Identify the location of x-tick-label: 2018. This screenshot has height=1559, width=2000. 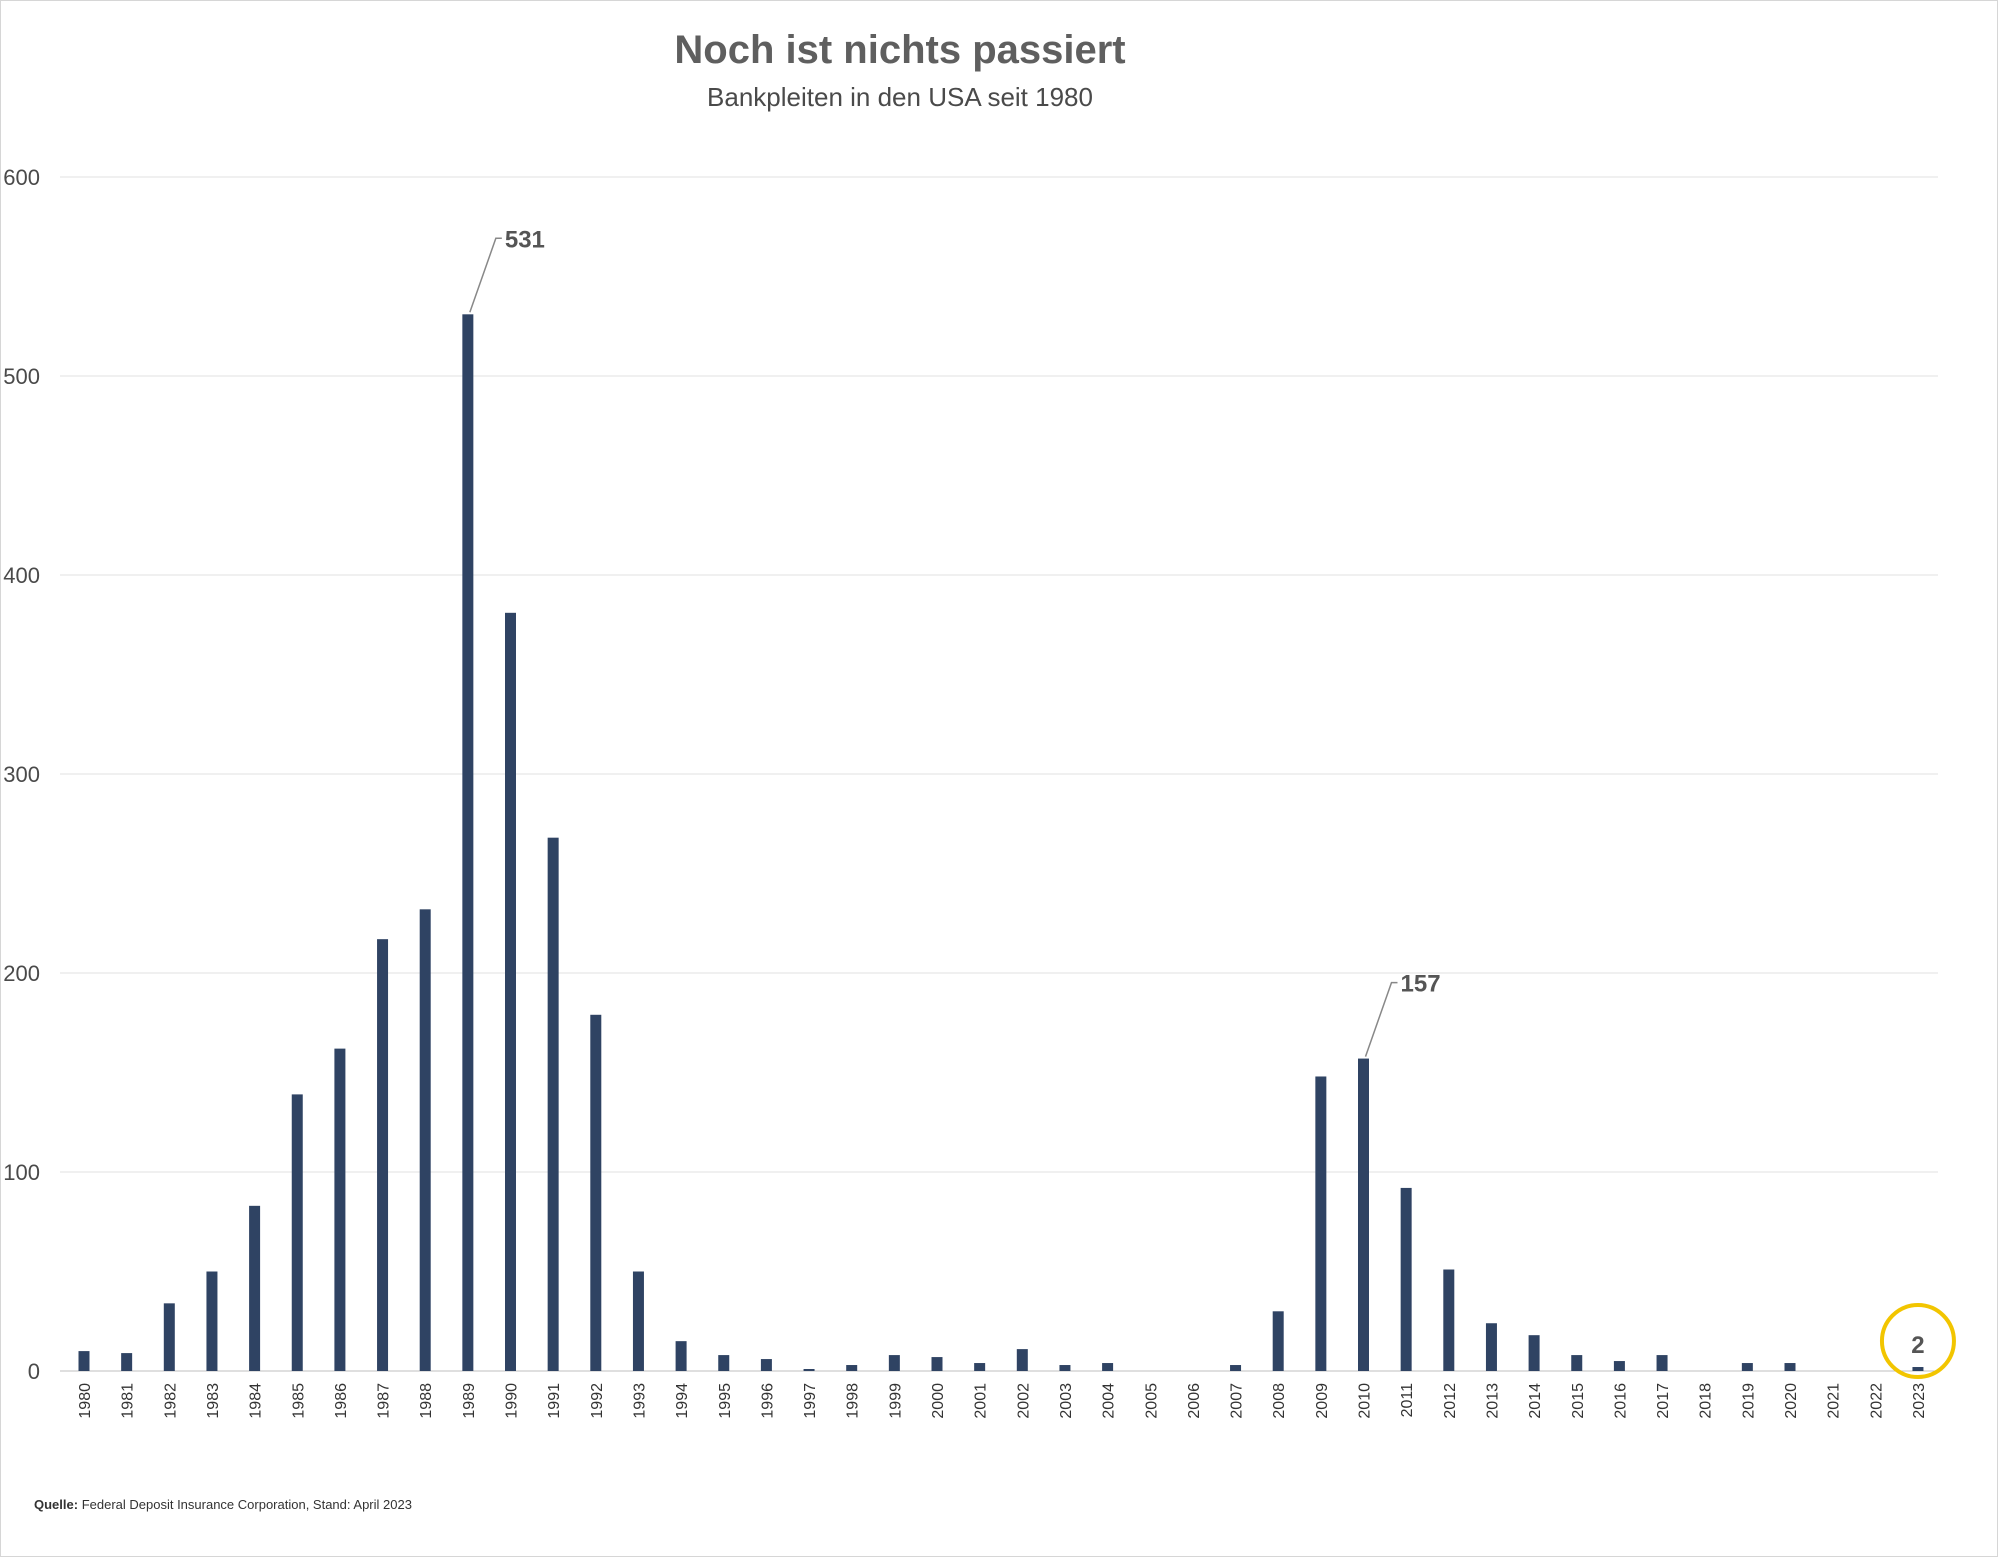
(1706, 1401).